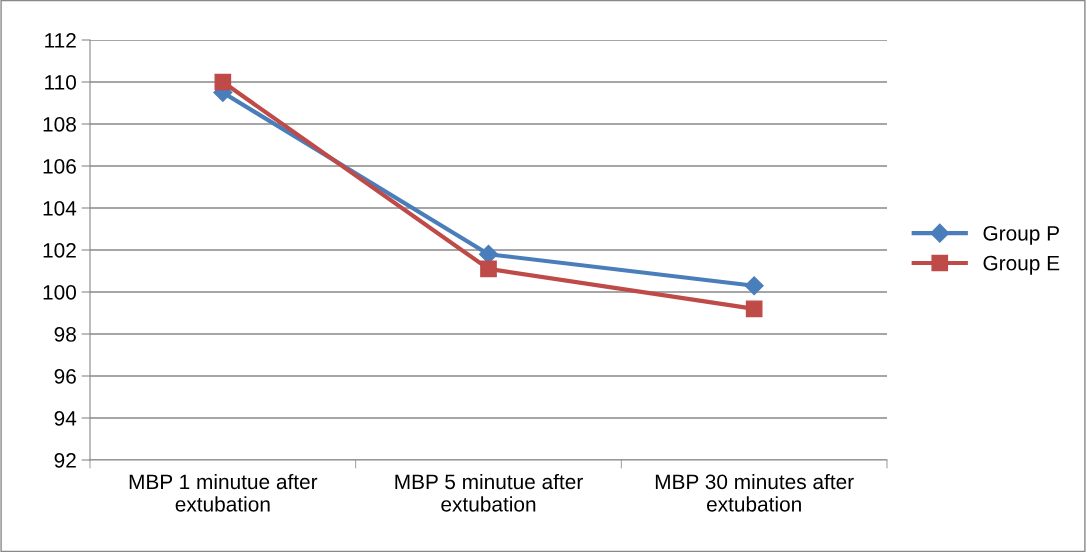 This screenshot has height=552, width=1086. Describe the element at coordinates (754, 492) in the screenshot. I see `x-tick-label: MBP 30 minutes after extubation` at that location.